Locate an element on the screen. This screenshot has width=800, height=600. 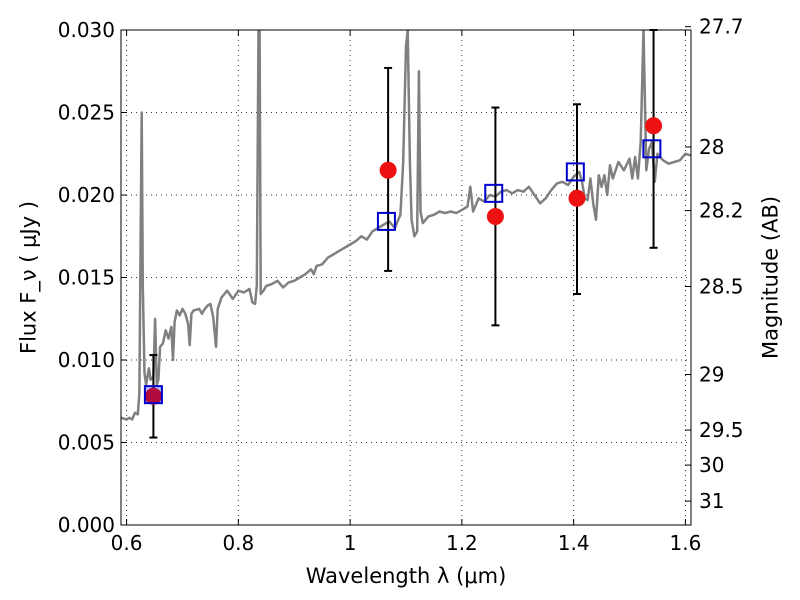
x-tick-label: 0.6 is located at coordinates (127, 543).